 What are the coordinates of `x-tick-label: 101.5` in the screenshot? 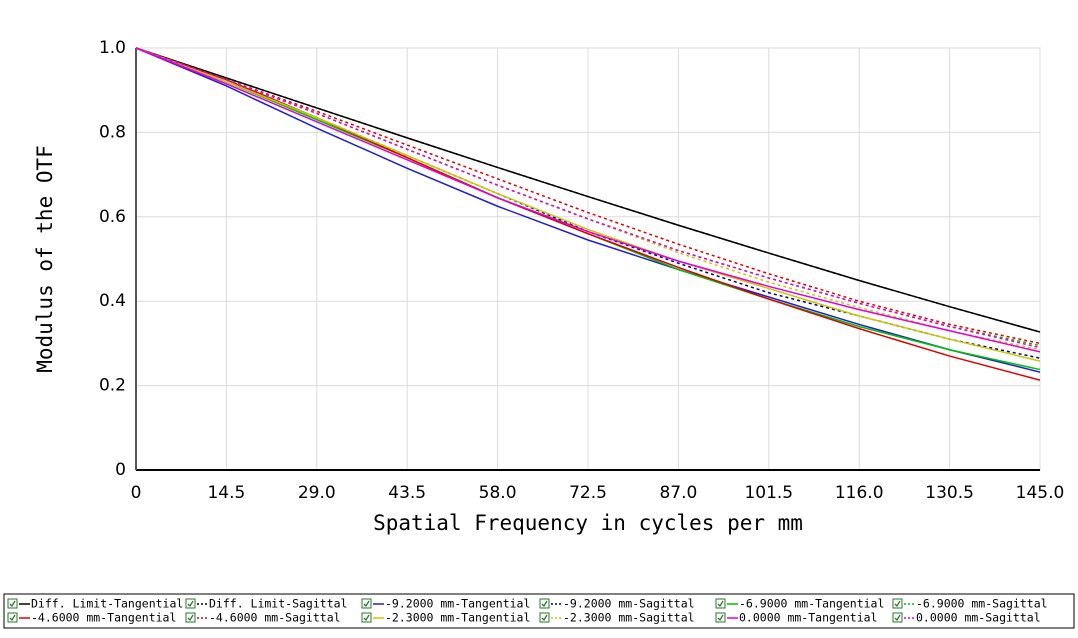 It's located at (768, 493).